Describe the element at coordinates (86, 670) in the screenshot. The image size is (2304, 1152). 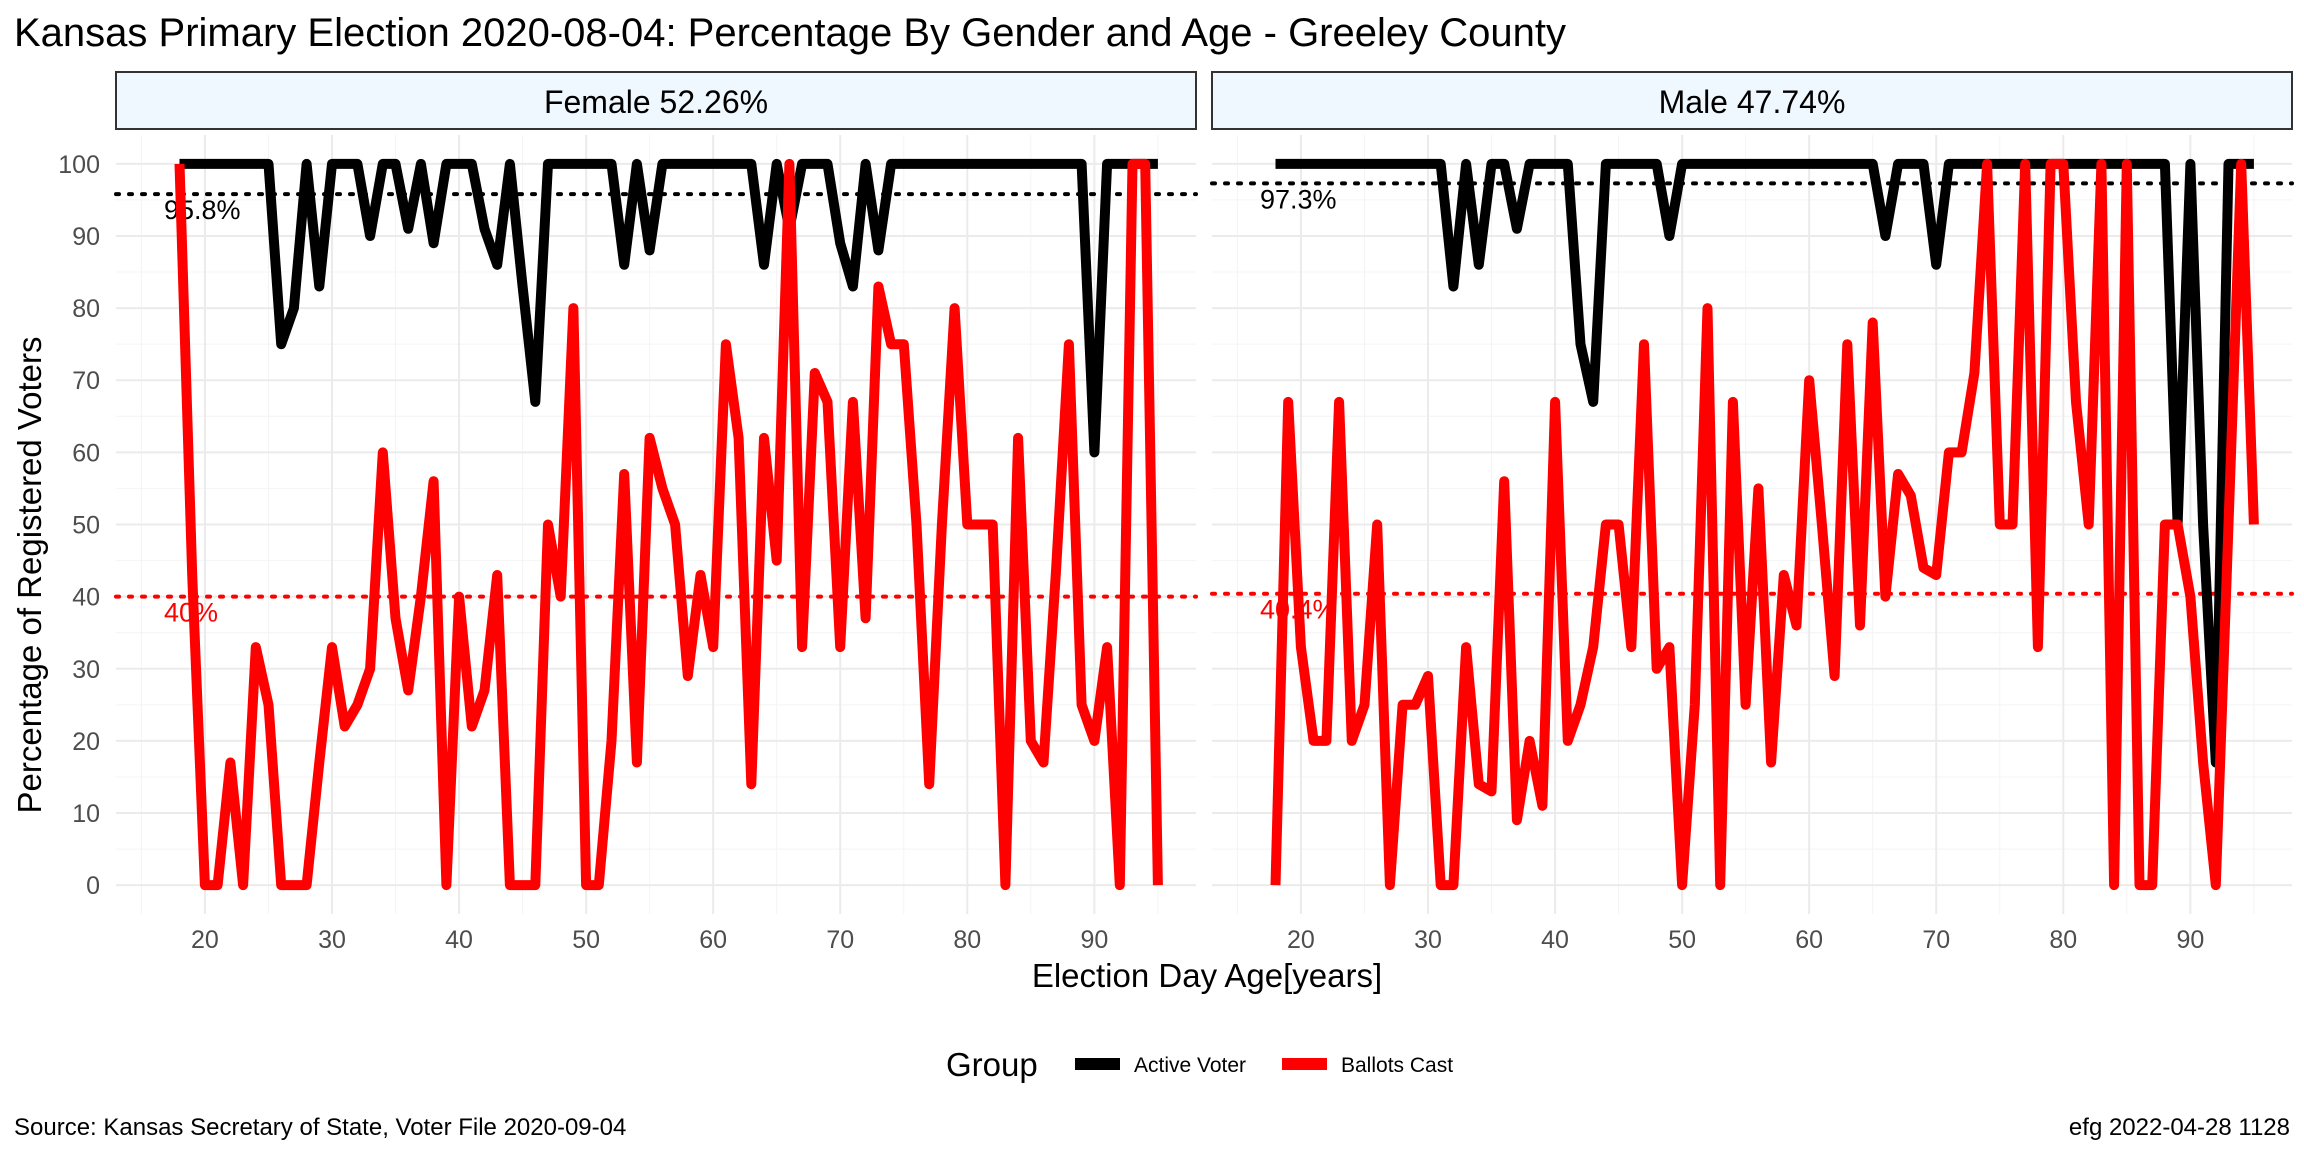
I see `y-tick-label: 30` at that location.